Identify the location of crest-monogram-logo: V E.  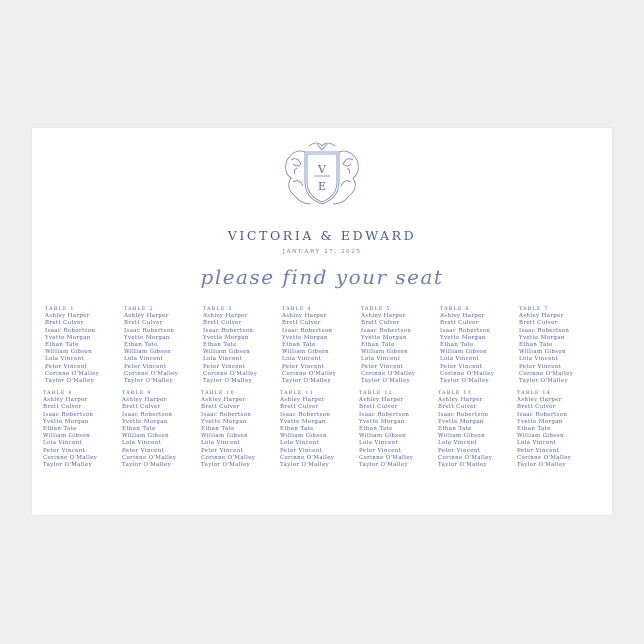
(322, 173).